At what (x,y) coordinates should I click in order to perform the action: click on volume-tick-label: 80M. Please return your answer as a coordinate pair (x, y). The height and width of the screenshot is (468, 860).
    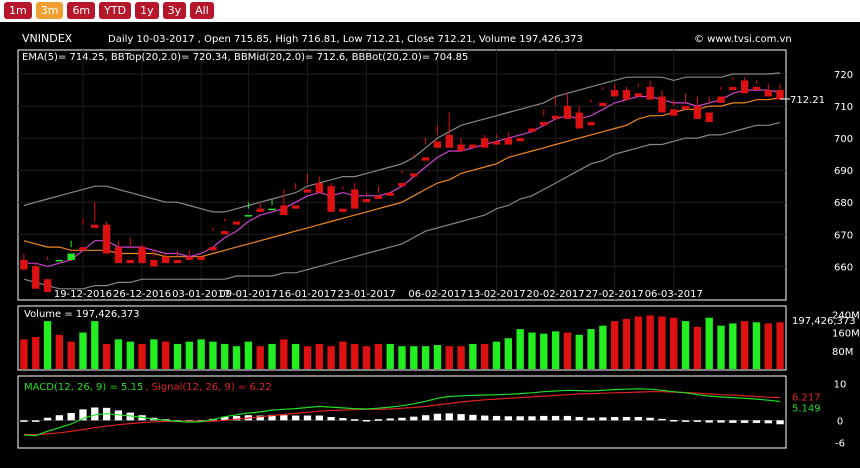
    Looking at the image, I should click on (842, 352).